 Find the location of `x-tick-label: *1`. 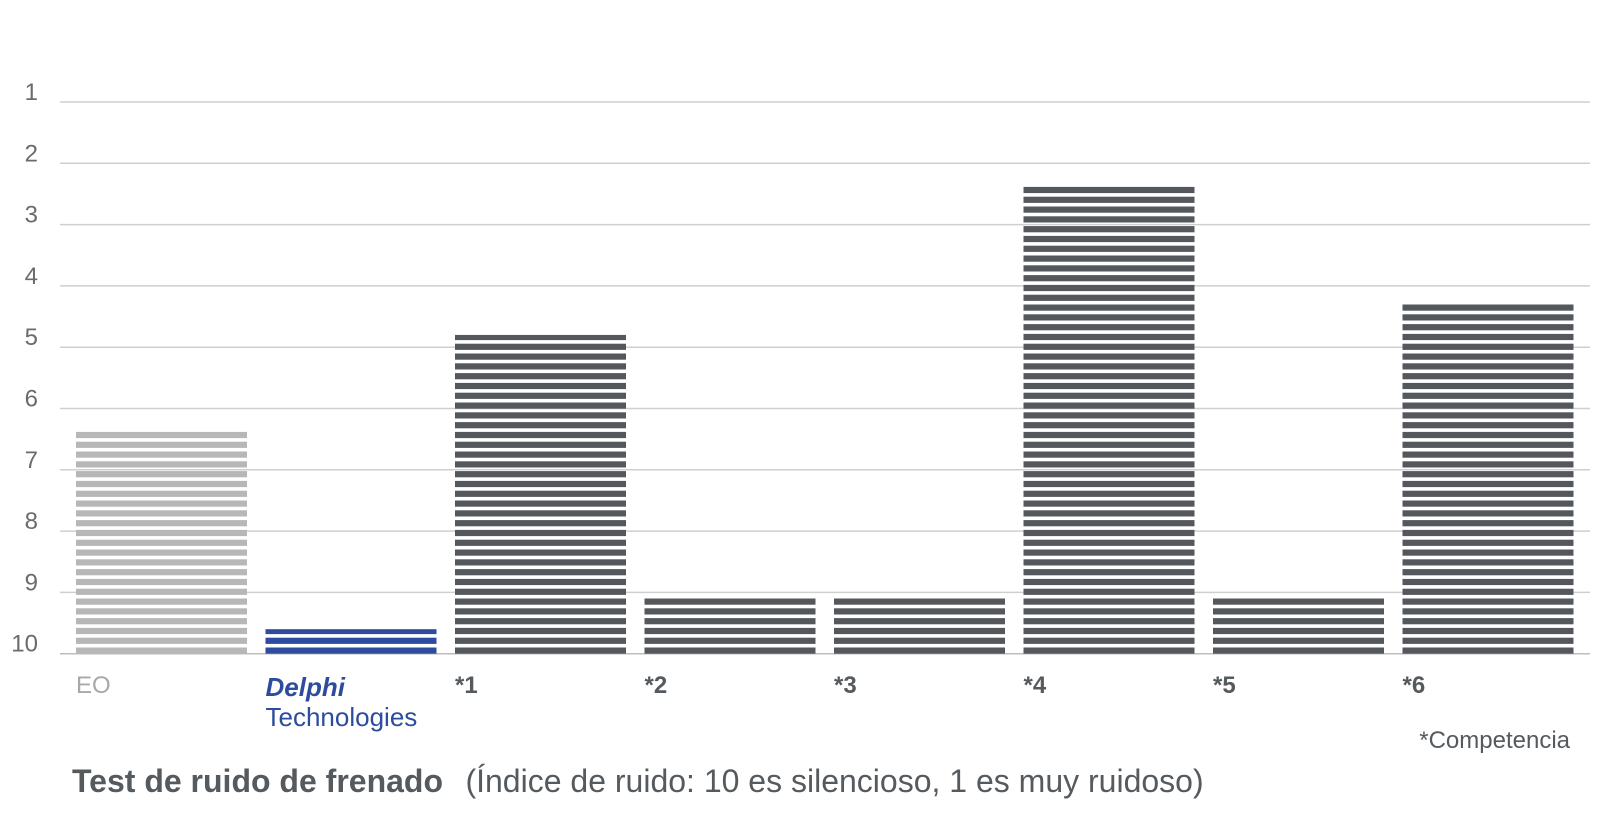

x-tick-label: *1 is located at coordinates (466, 685).